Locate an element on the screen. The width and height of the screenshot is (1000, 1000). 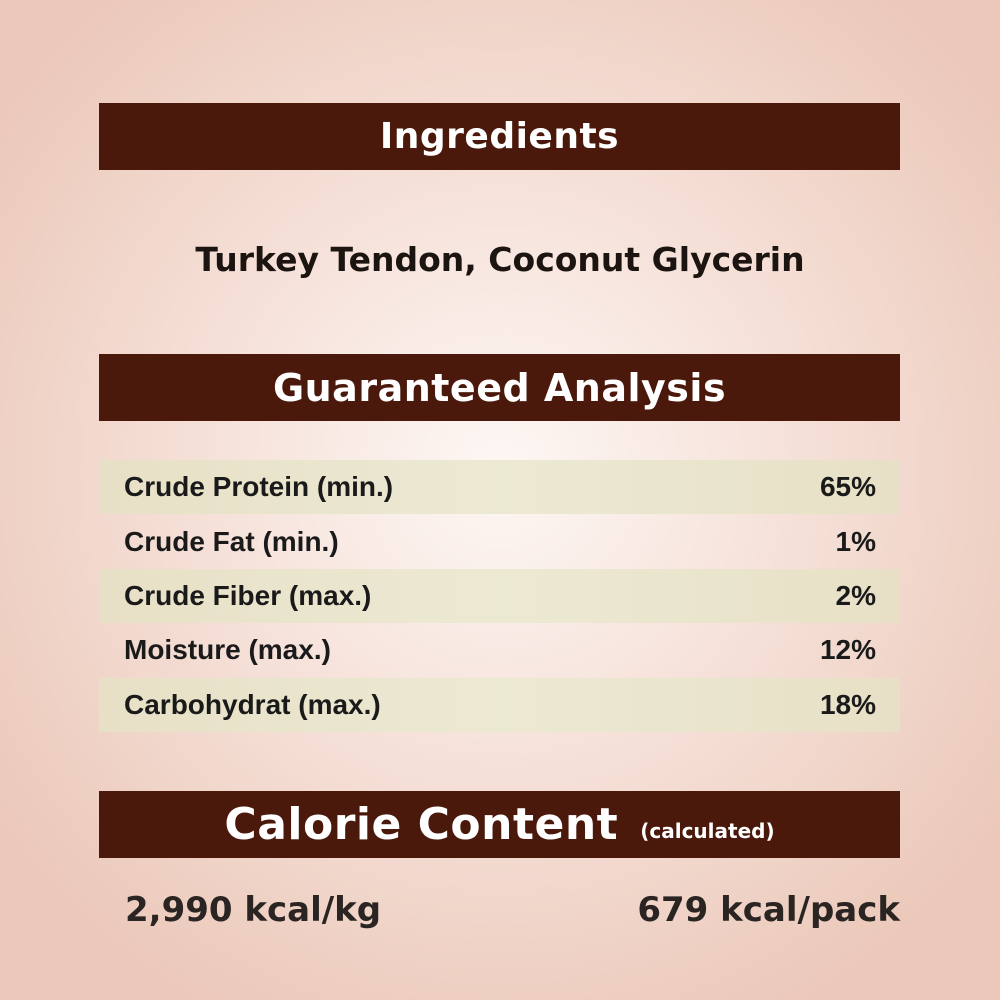
table-row: Crude Protein (min.) 65% is located at coordinates (499, 487).